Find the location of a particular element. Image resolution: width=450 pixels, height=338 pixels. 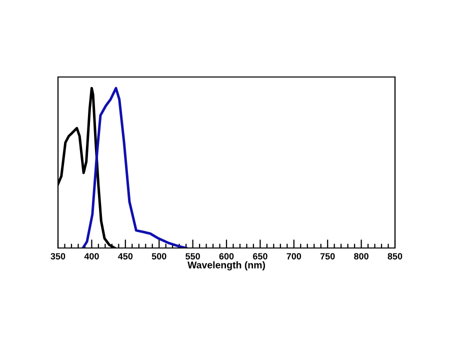

x-tick-label: 350 is located at coordinates (58, 256).